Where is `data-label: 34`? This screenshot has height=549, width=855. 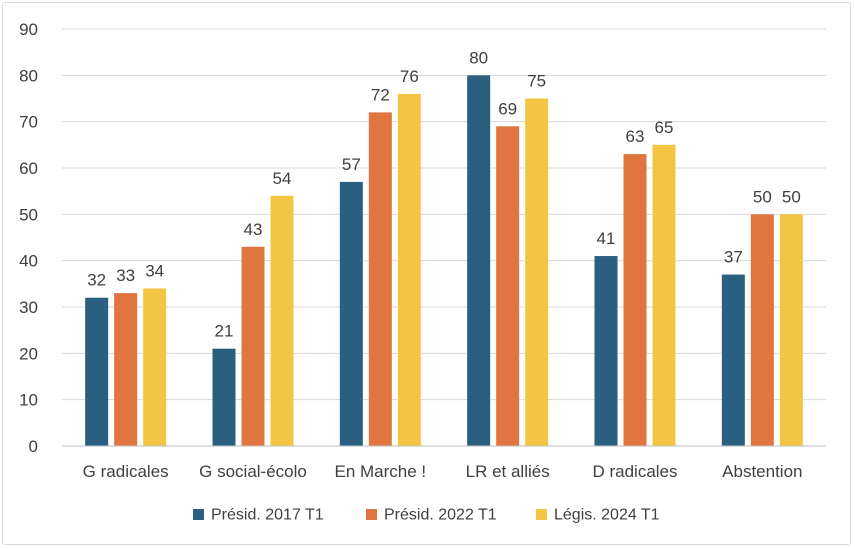 data-label: 34 is located at coordinates (154, 270).